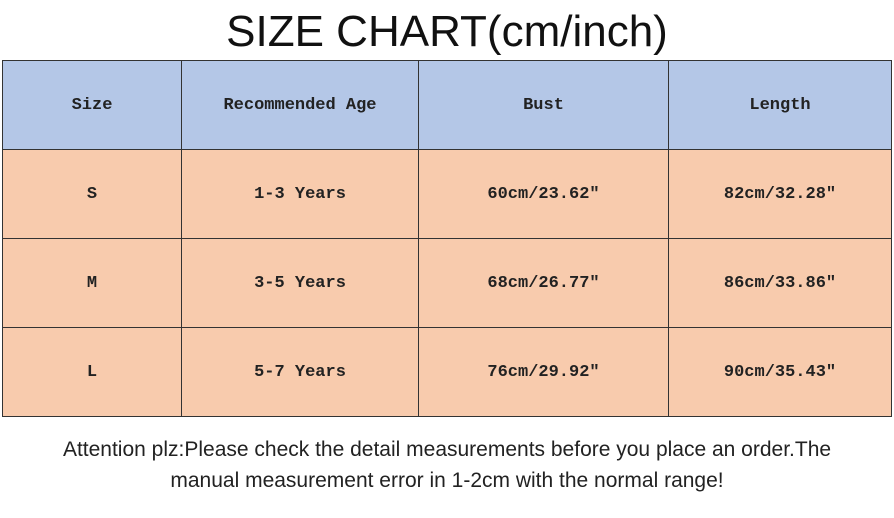  Describe the element at coordinates (300, 283) in the screenshot. I see `table-cell: 3-5 Years` at that location.